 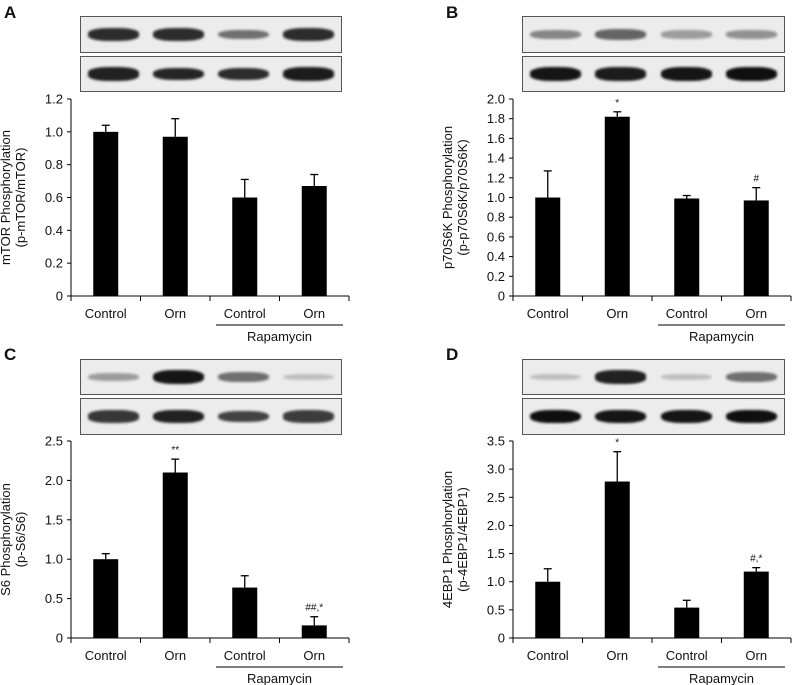 I want to click on y-axis-label-unit: (p-S6/S6), so click(x=20, y=540).